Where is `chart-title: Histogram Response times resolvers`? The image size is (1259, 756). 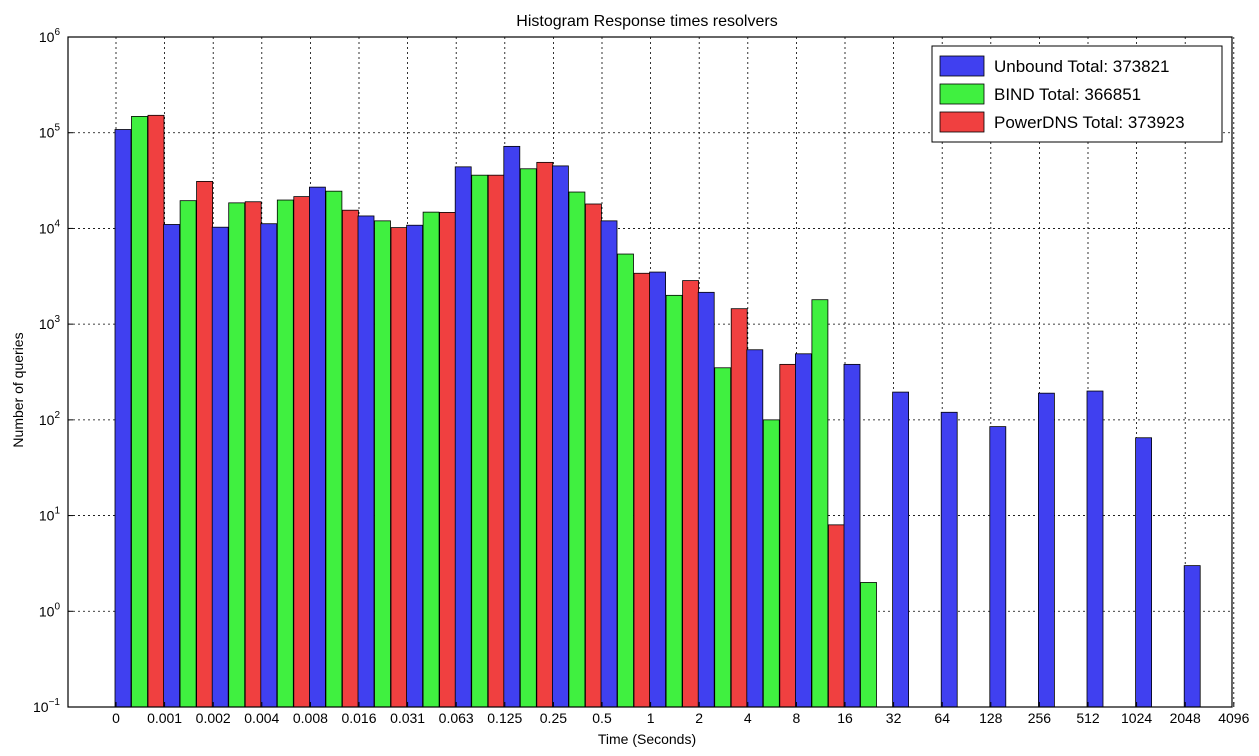
chart-title: Histogram Response times resolvers is located at coordinates (646, 21).